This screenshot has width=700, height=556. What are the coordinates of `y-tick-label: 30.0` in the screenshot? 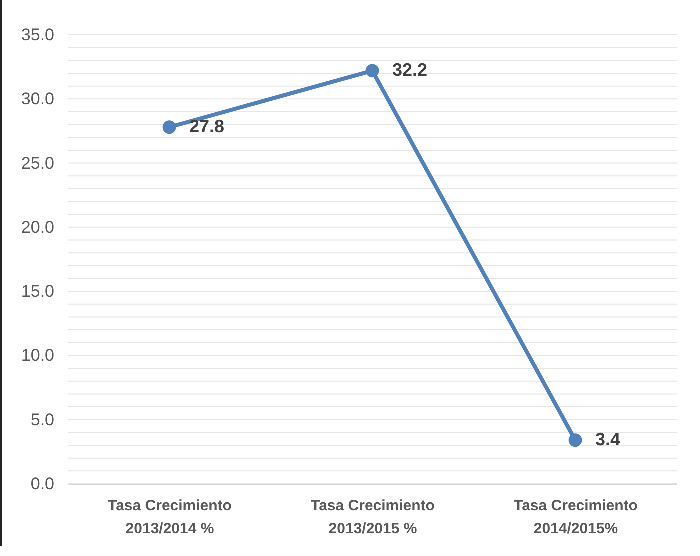 It's located at (37, 99).